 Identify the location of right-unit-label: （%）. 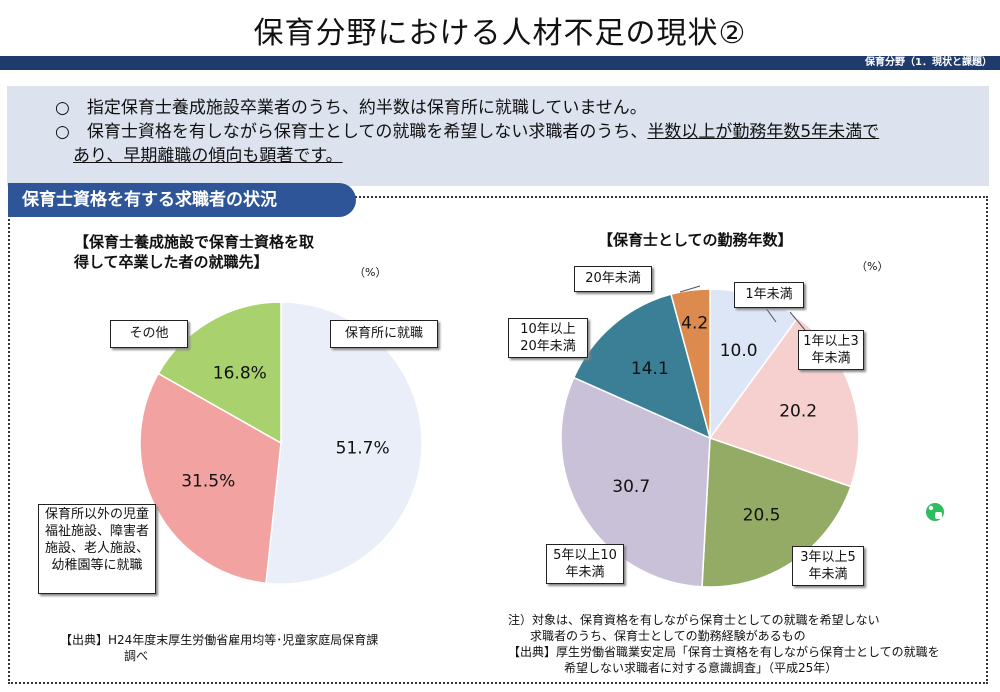
(872, 266).